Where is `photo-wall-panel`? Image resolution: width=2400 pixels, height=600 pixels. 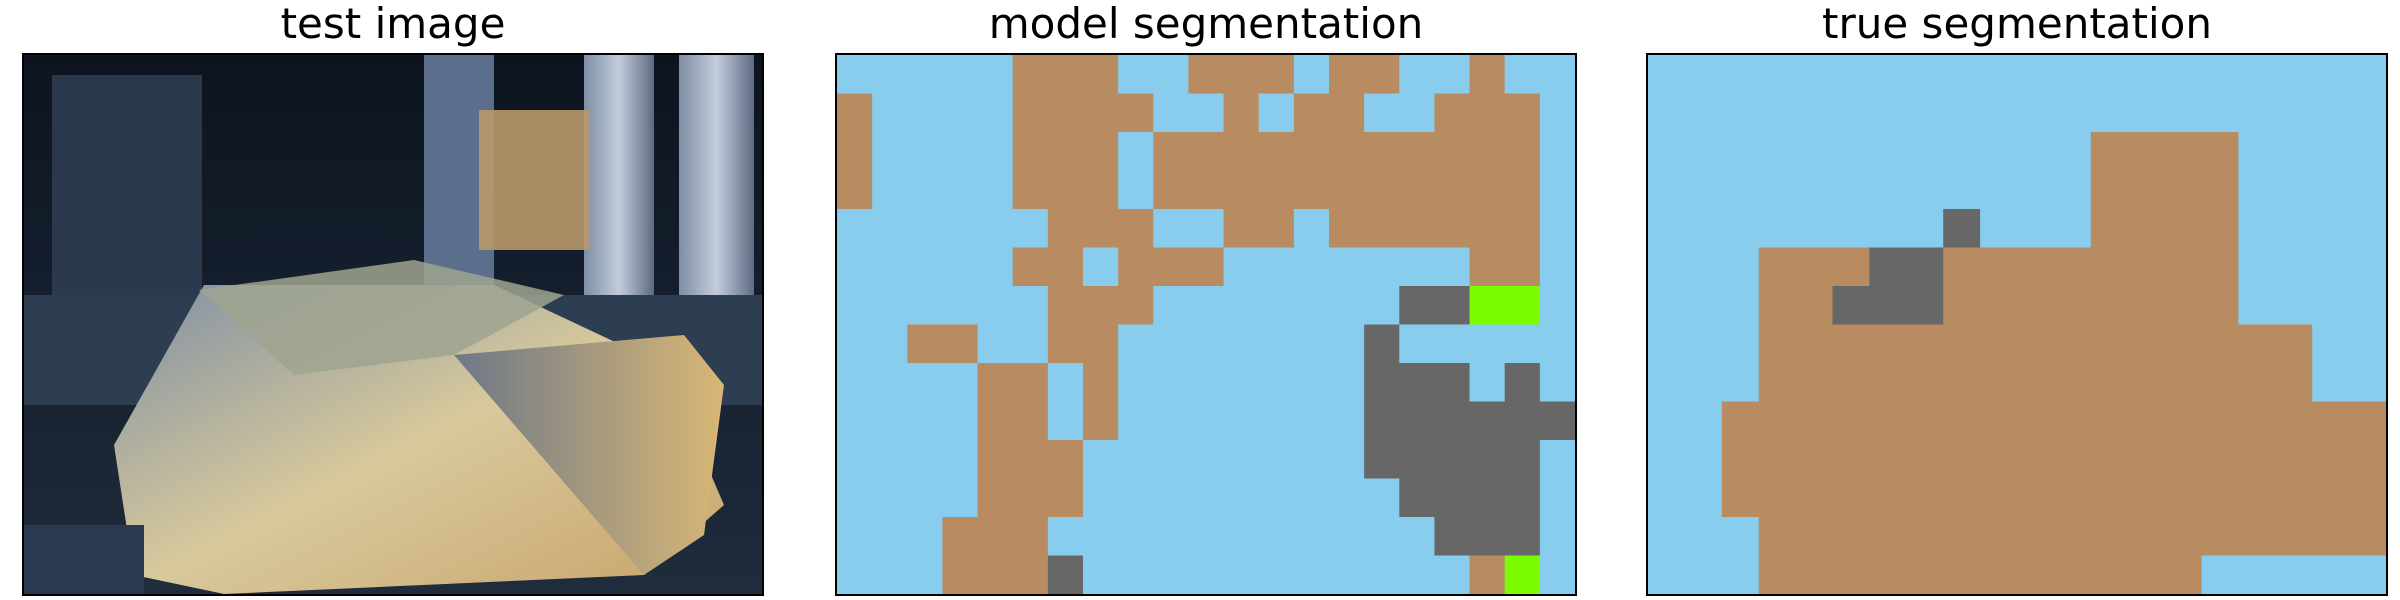 photo-wall-panel is located at coordinates (127, 200).